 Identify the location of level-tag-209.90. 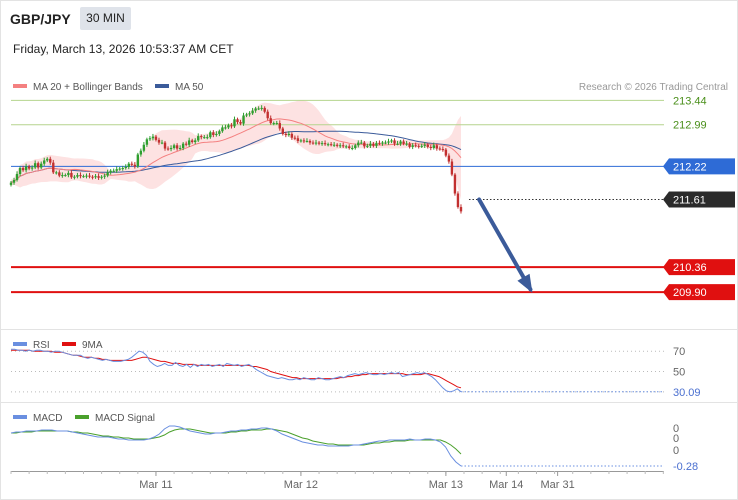
(699, 292).